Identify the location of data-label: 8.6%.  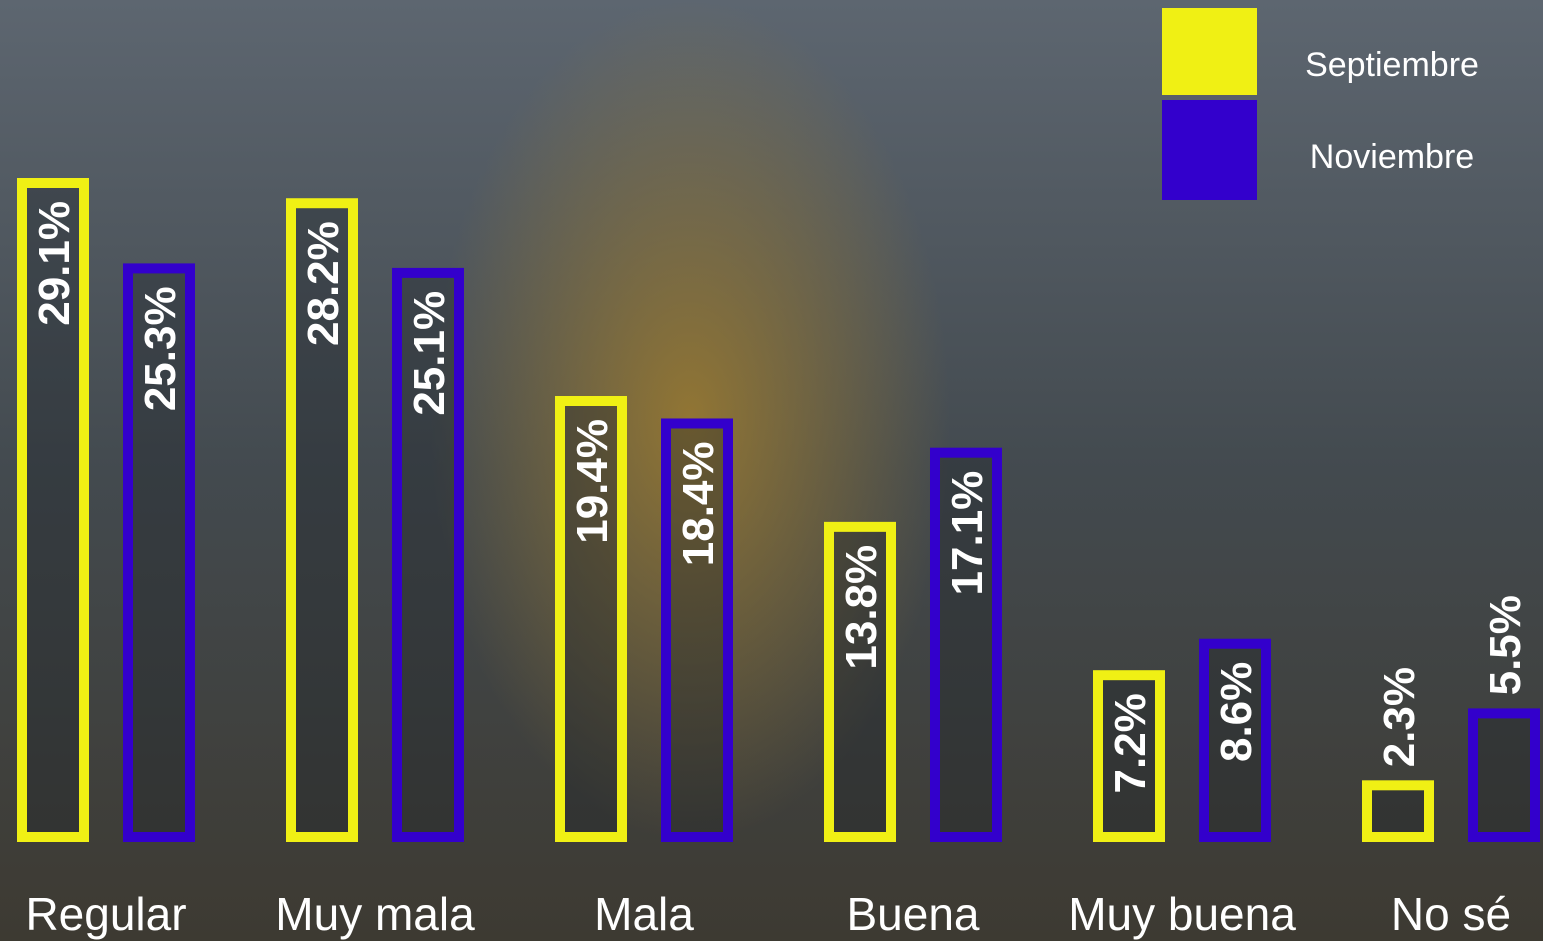
(1236, 712).